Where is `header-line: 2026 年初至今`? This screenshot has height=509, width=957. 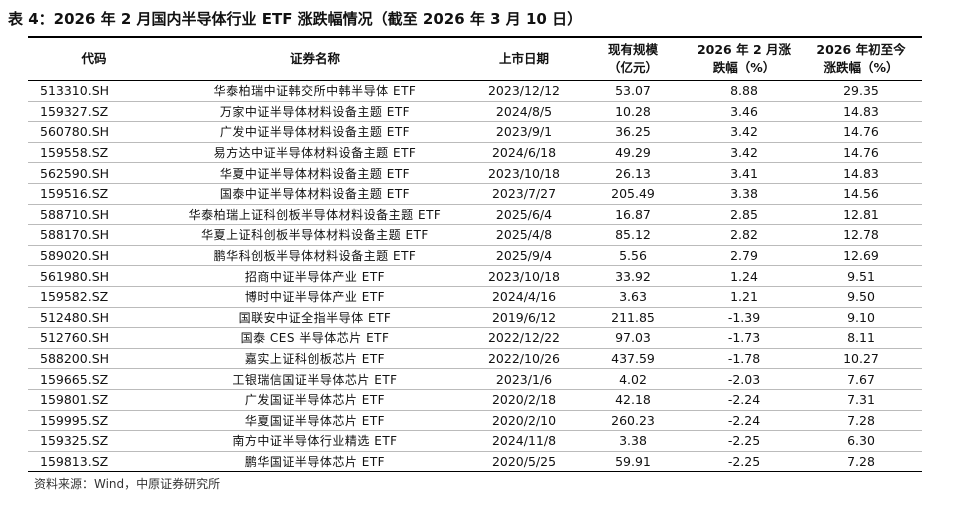
header-line: 2026 年初至今 is located at coordinates (861, 49).